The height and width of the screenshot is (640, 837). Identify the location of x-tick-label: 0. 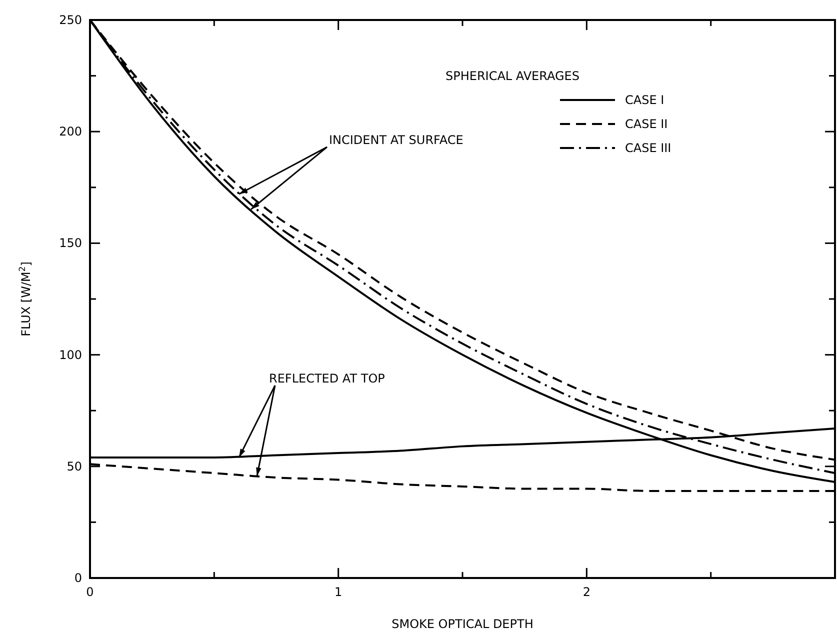
(90, 592).